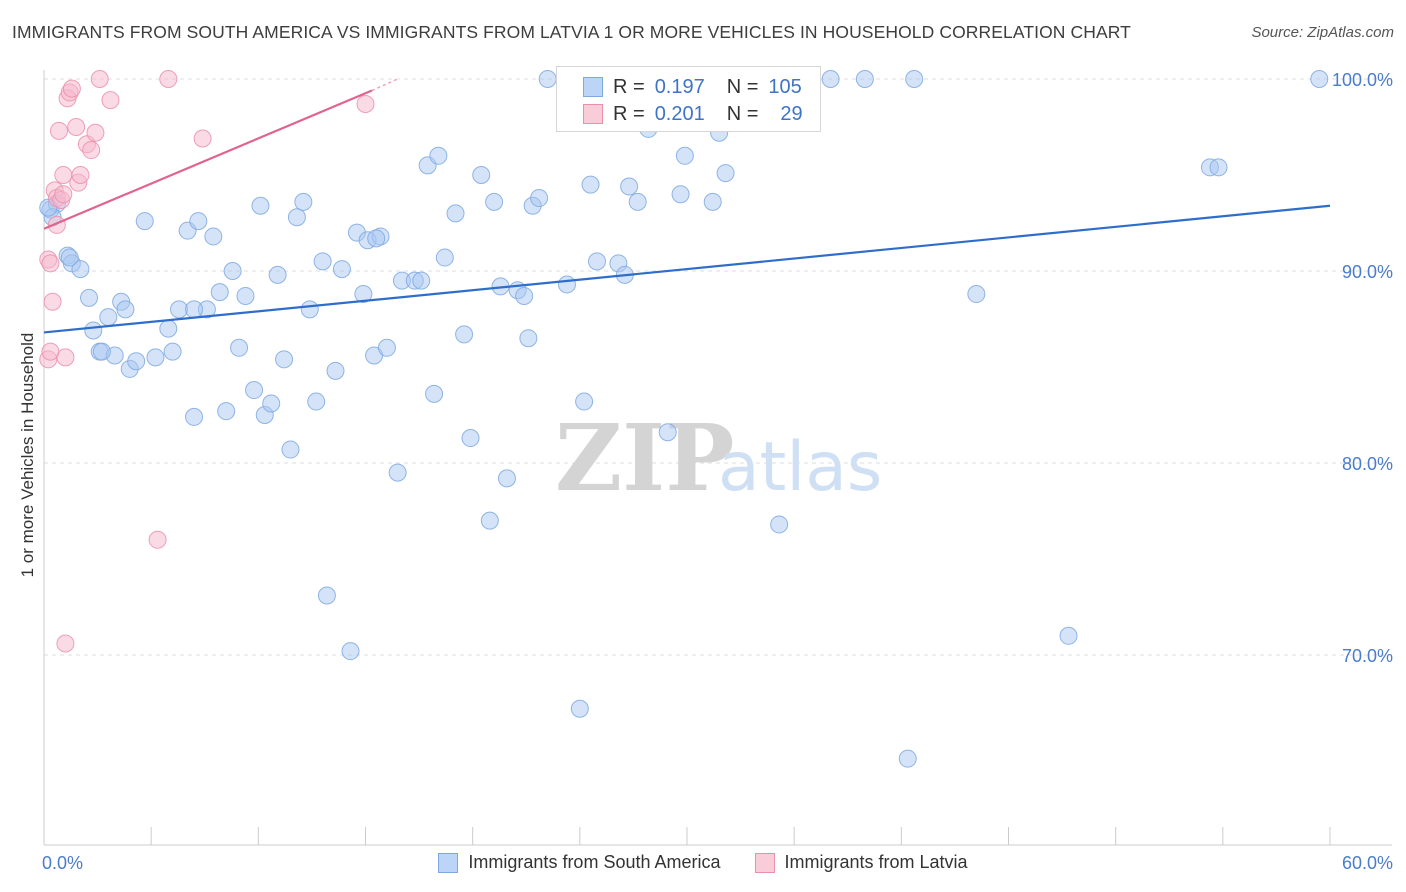  Describe the element at coordinates (800, 467) in the screenshot. I see `watermark-atlas: atlas` at that location.